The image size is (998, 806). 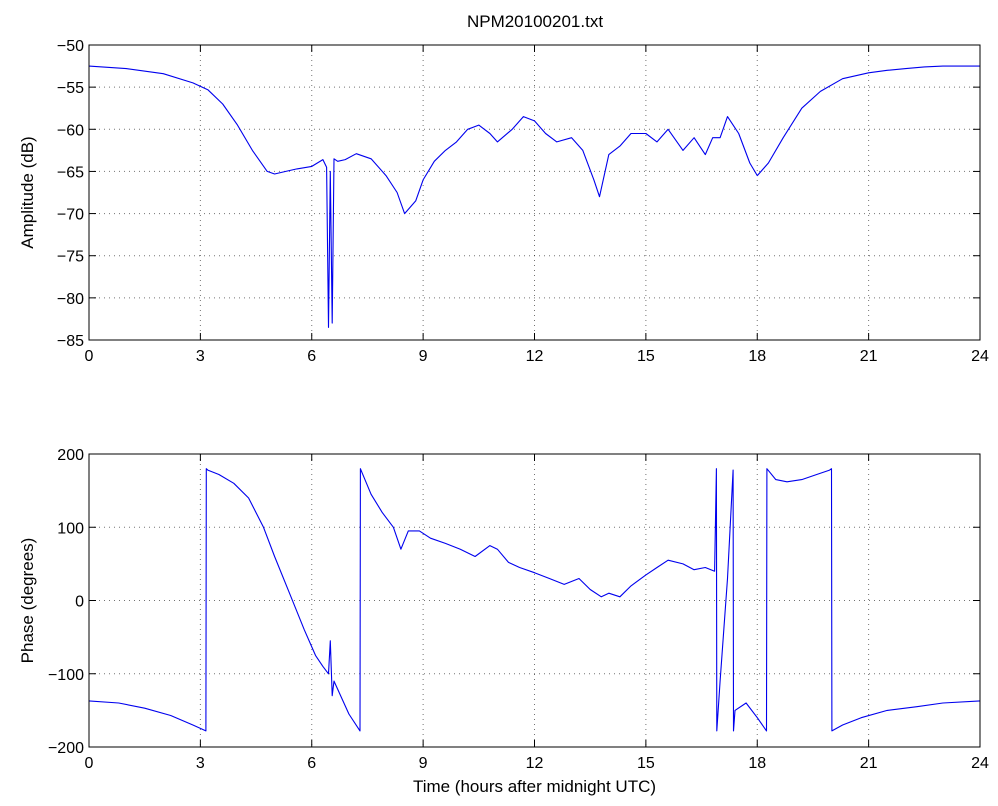 I want to click on y-tick-label: −100, so click(x=66, y=675).